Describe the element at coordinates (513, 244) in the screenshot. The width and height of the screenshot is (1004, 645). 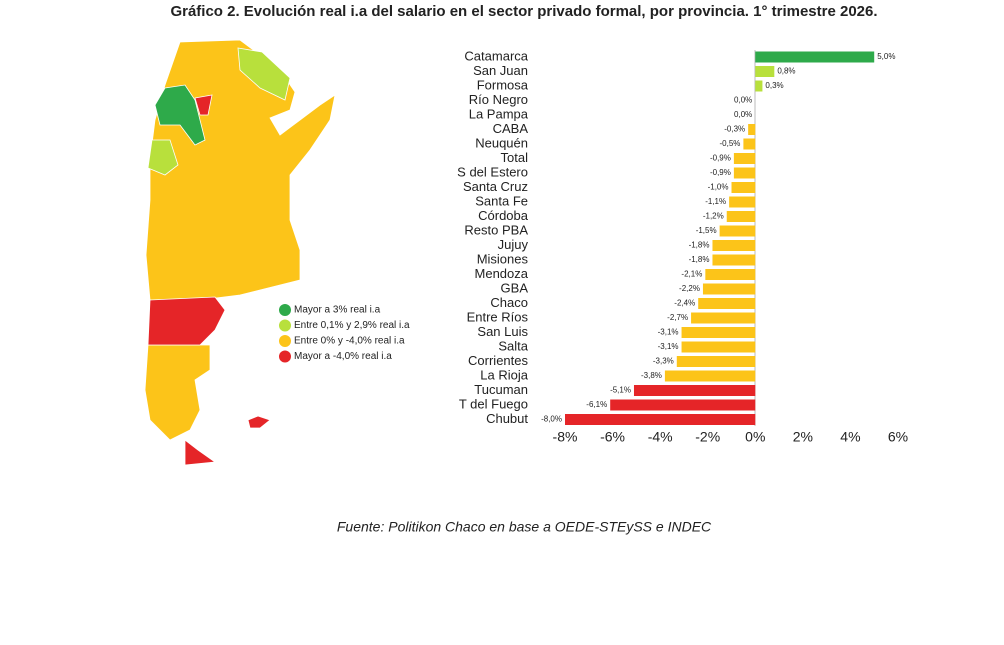
I see `category-label: Jujuy` at that location.